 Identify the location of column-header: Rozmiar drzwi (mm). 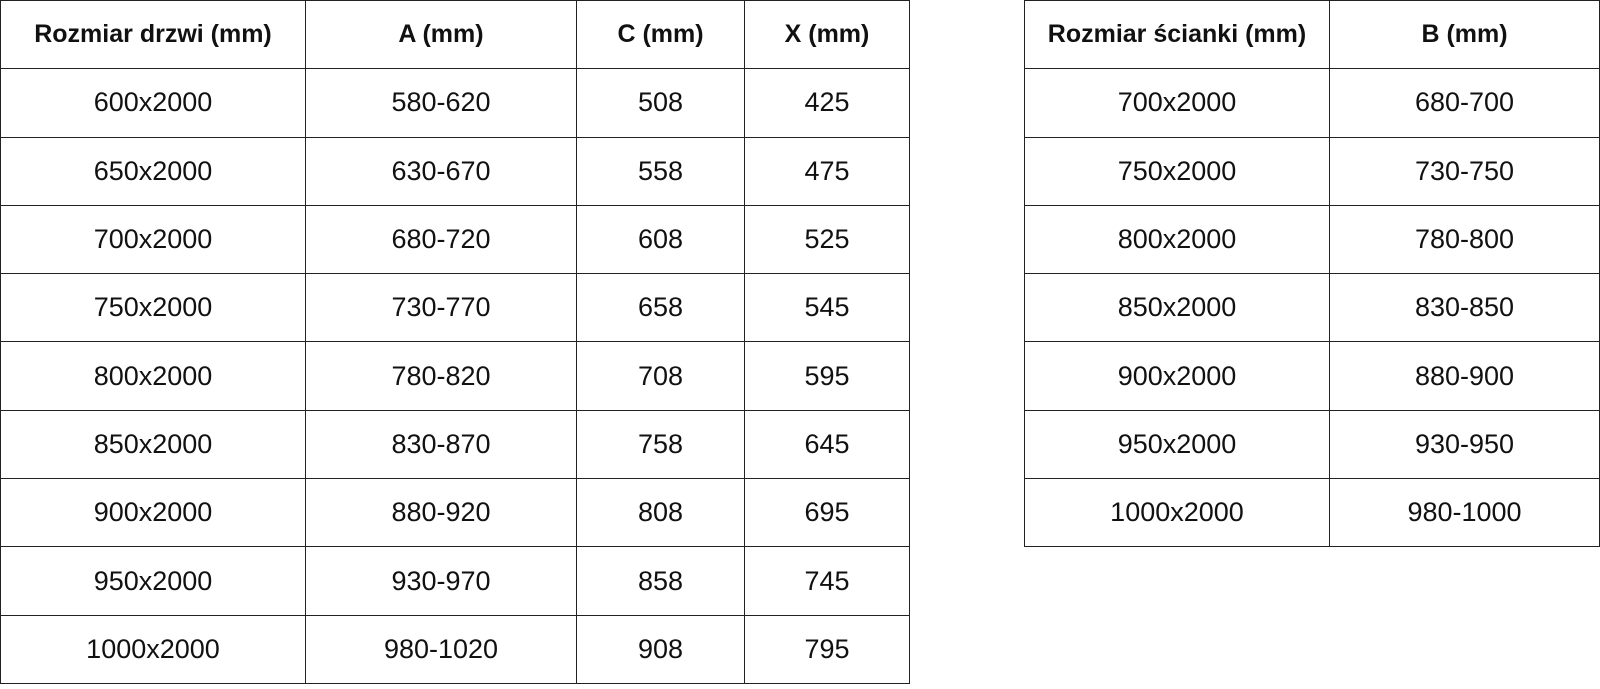
(153, 35).